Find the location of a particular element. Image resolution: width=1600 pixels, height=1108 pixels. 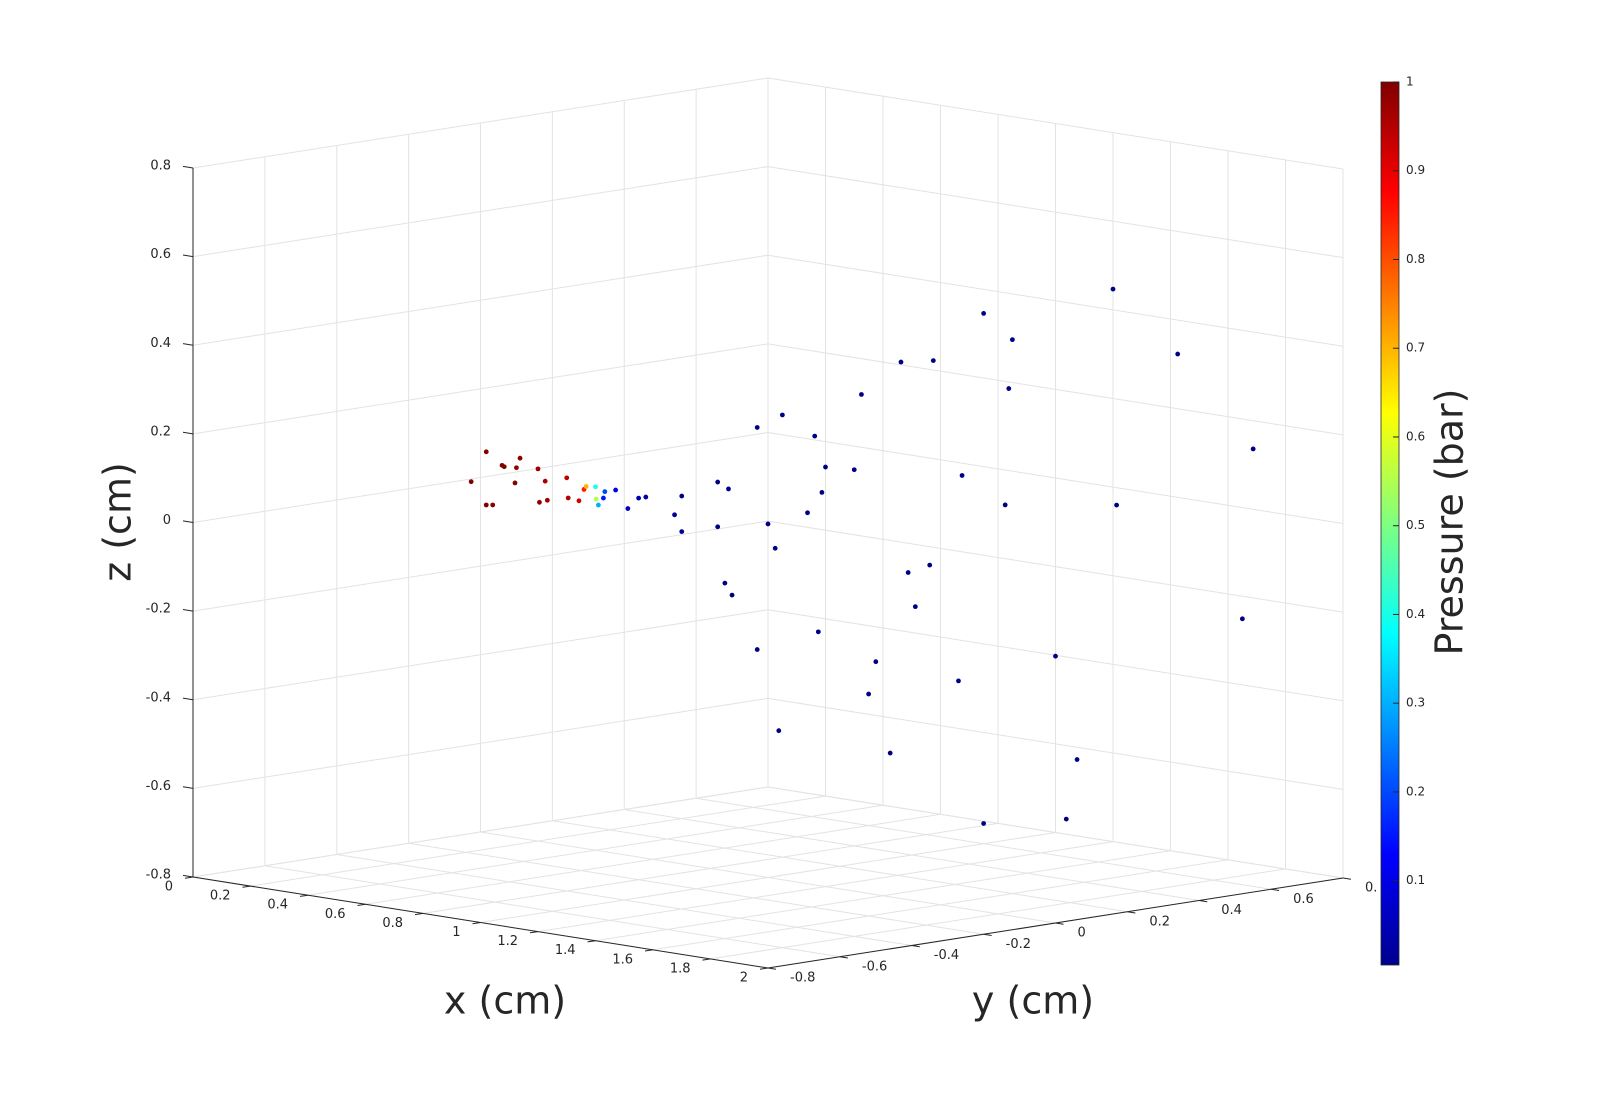

x-tick-label: 2 is located at coordinates (744, 978).